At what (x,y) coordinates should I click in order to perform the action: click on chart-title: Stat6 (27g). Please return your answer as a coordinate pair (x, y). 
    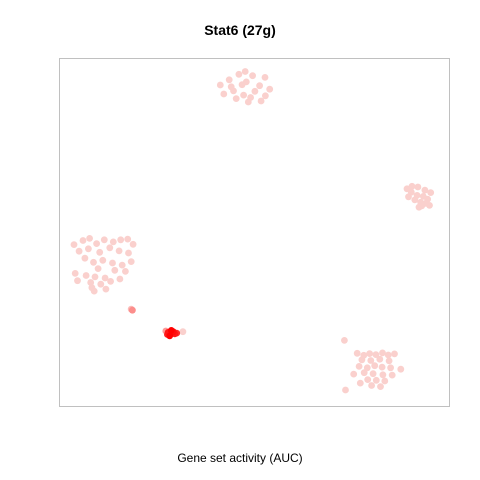
    Looking at the image, I should click on (240, 30).